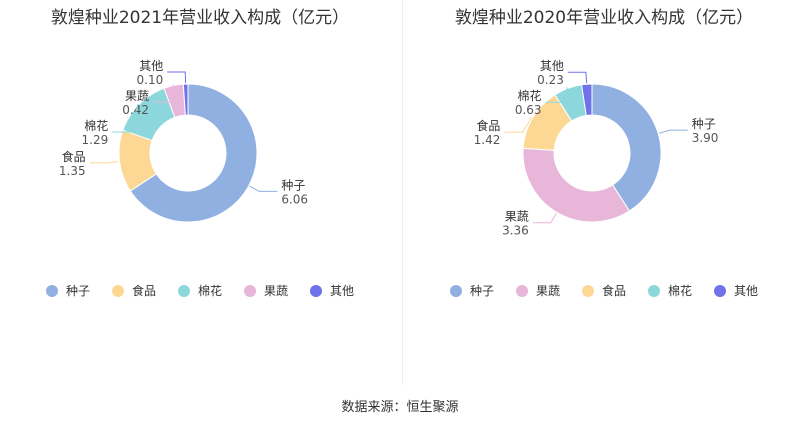  What do you see at coordinates (528, 110) in the screenshot?
I see `slice-value-棉花: 0.63` at bounding box center [528, 110].